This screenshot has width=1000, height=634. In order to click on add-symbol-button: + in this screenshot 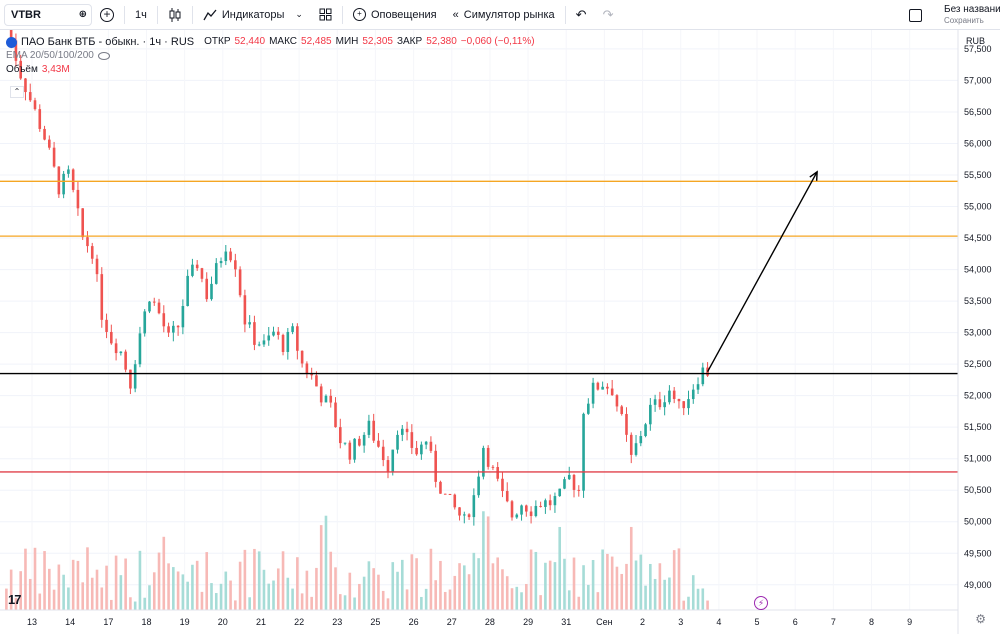, I will do `click(107, 15)`.